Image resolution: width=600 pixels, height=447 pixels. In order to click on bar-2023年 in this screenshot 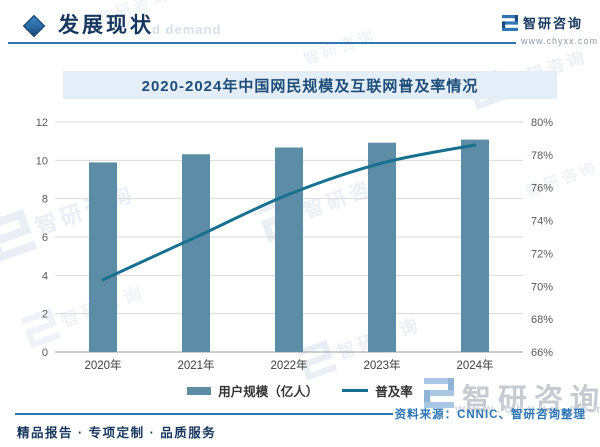, I will do `click(382, 247)`.